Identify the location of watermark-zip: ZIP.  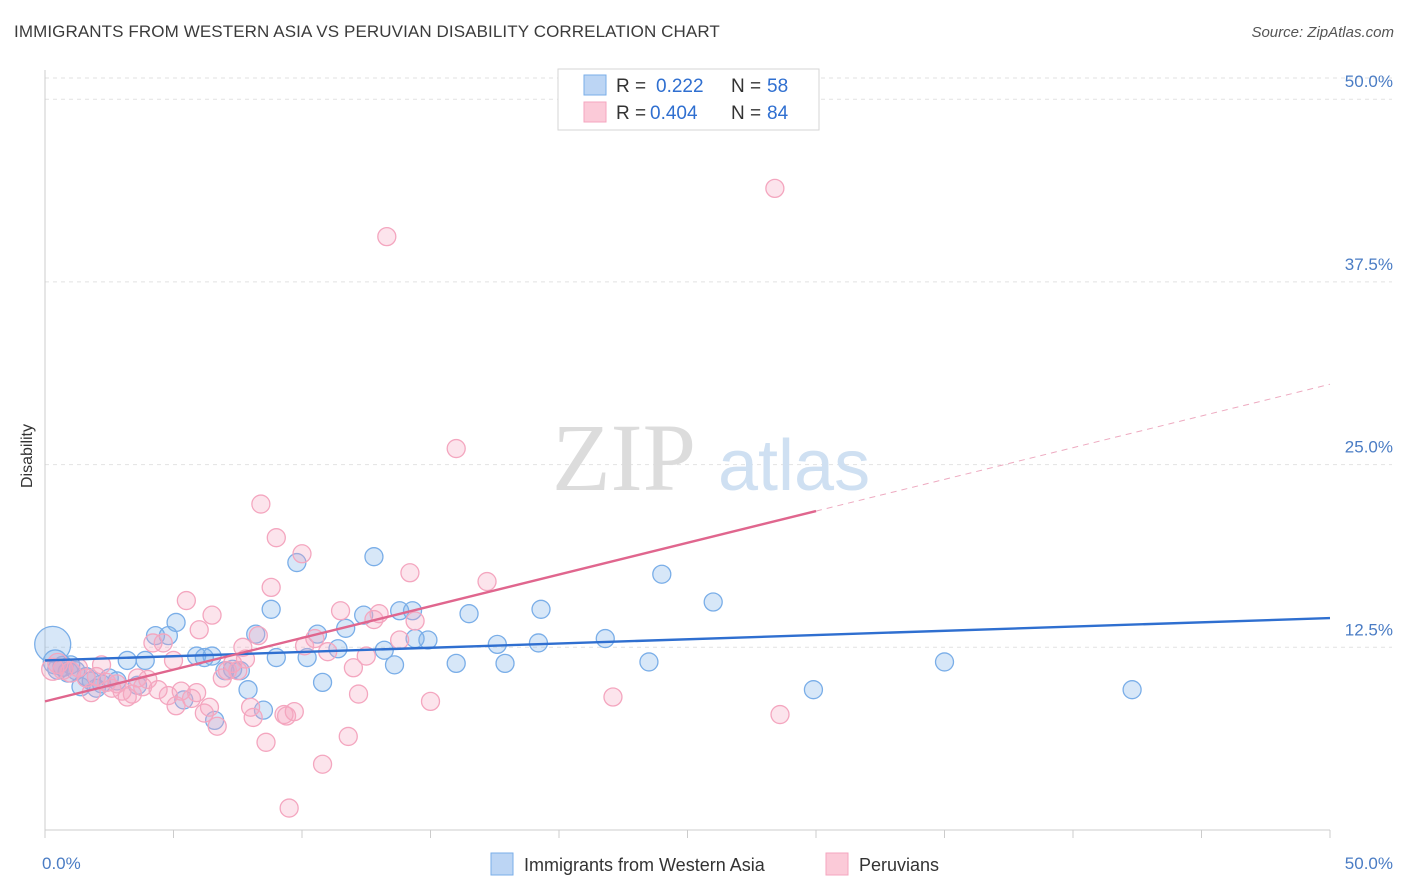
(624, 457).